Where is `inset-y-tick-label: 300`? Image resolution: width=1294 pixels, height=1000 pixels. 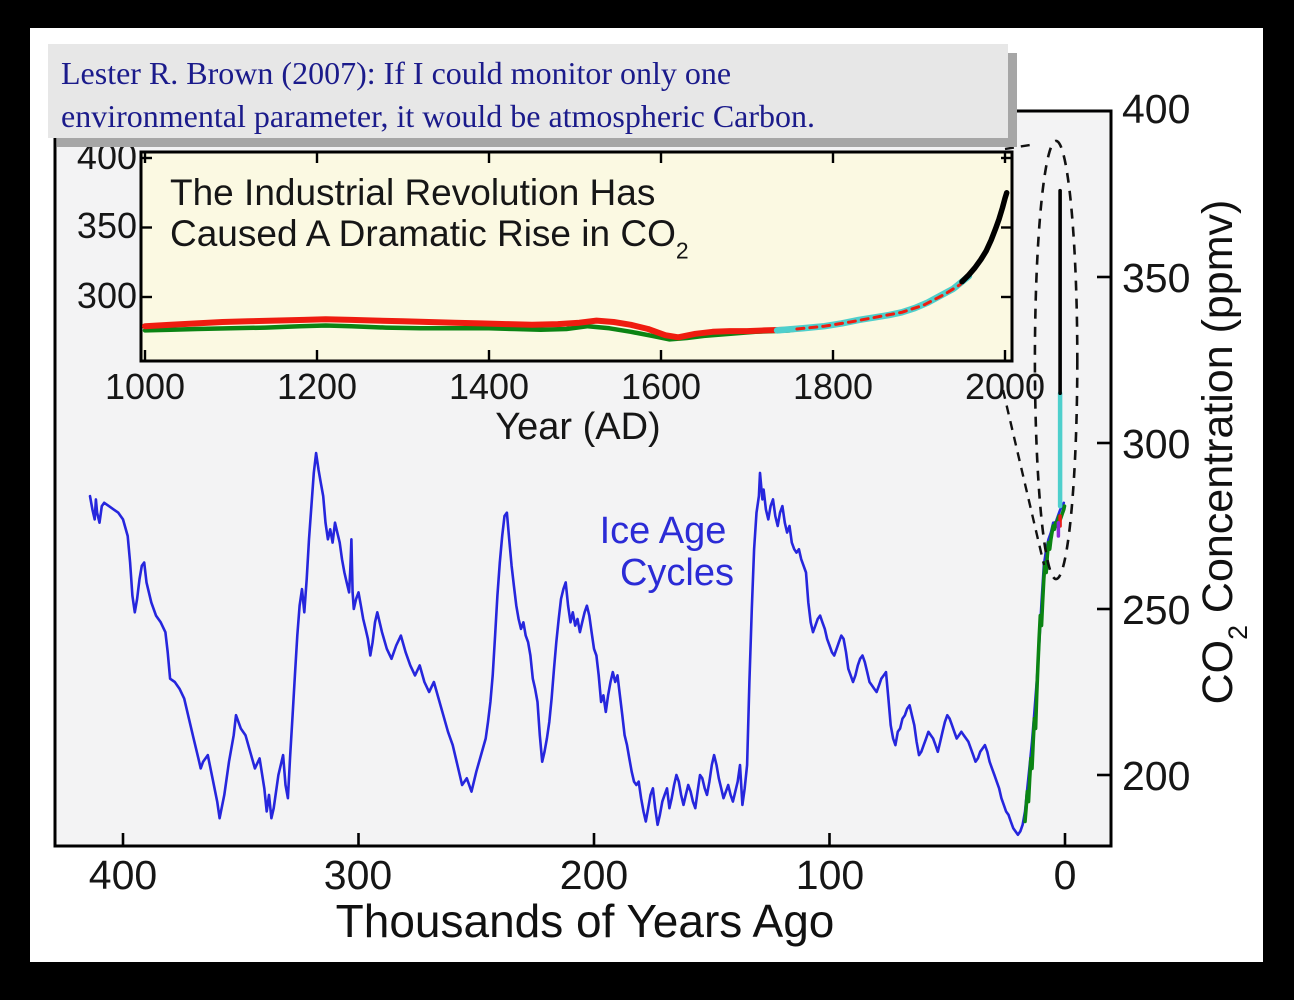 inset-y-tick-label: 300 is located at coordinates (106, 295).